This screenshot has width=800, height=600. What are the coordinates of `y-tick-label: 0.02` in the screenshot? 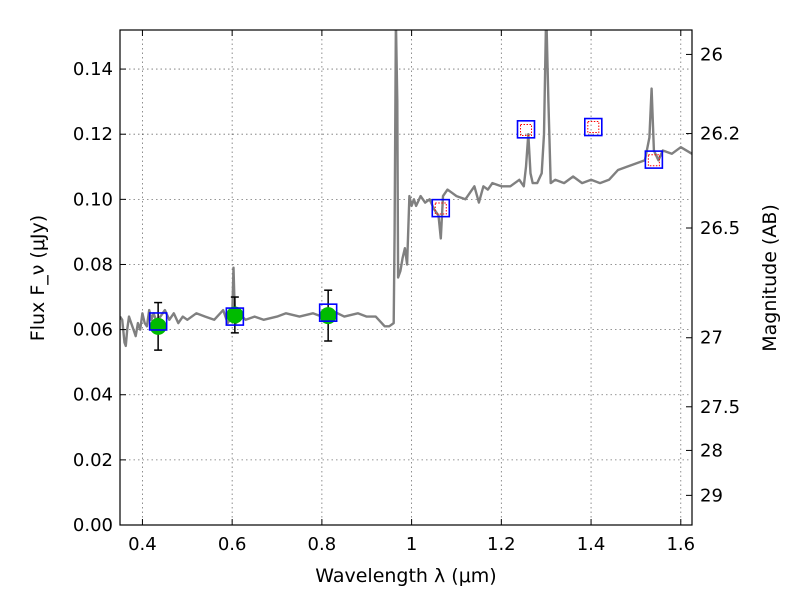 It's located at (93, 460).